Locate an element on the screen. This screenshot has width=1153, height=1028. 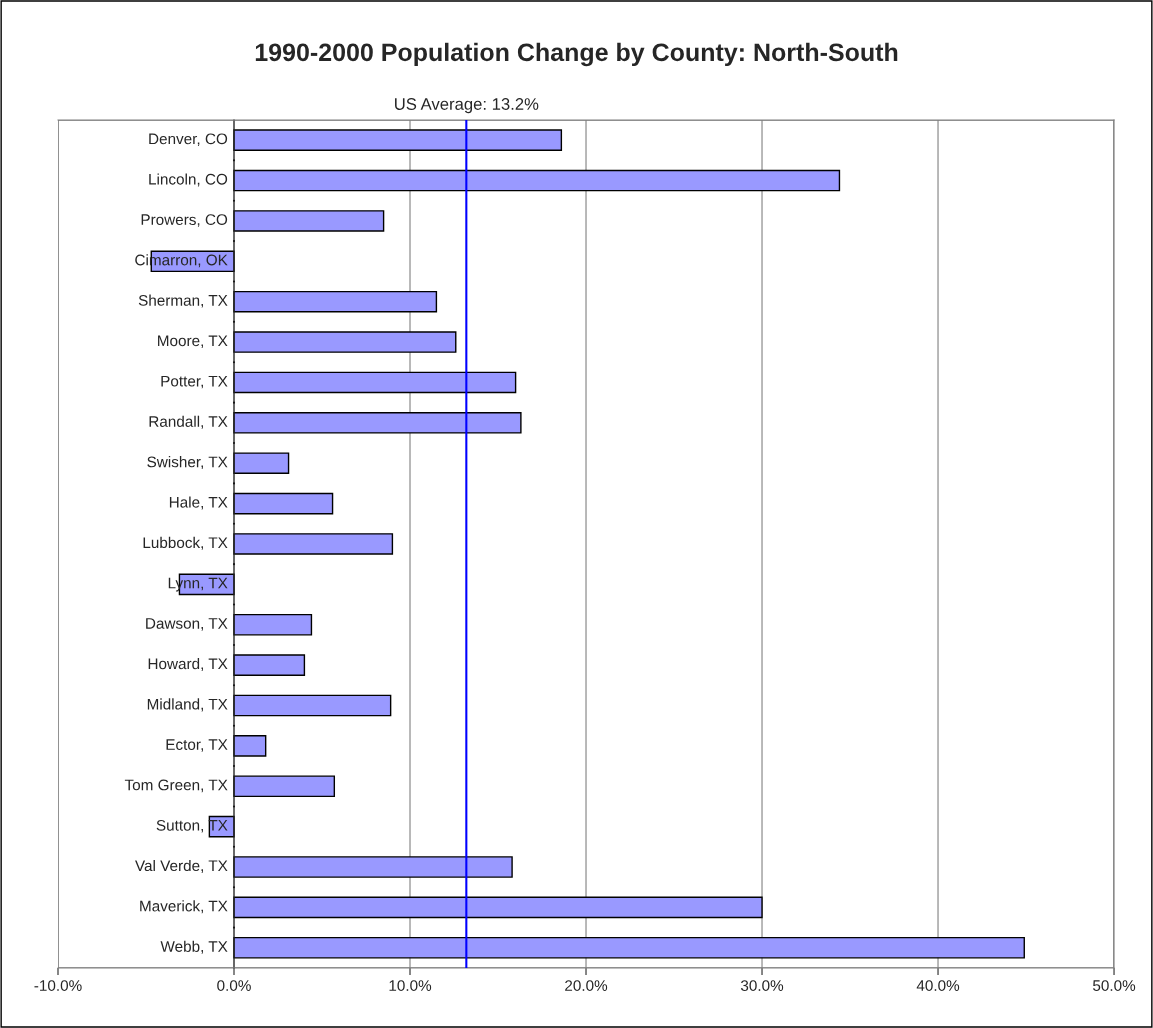
y-tick-label: Webb, TX is located at coordinates (194, 947).